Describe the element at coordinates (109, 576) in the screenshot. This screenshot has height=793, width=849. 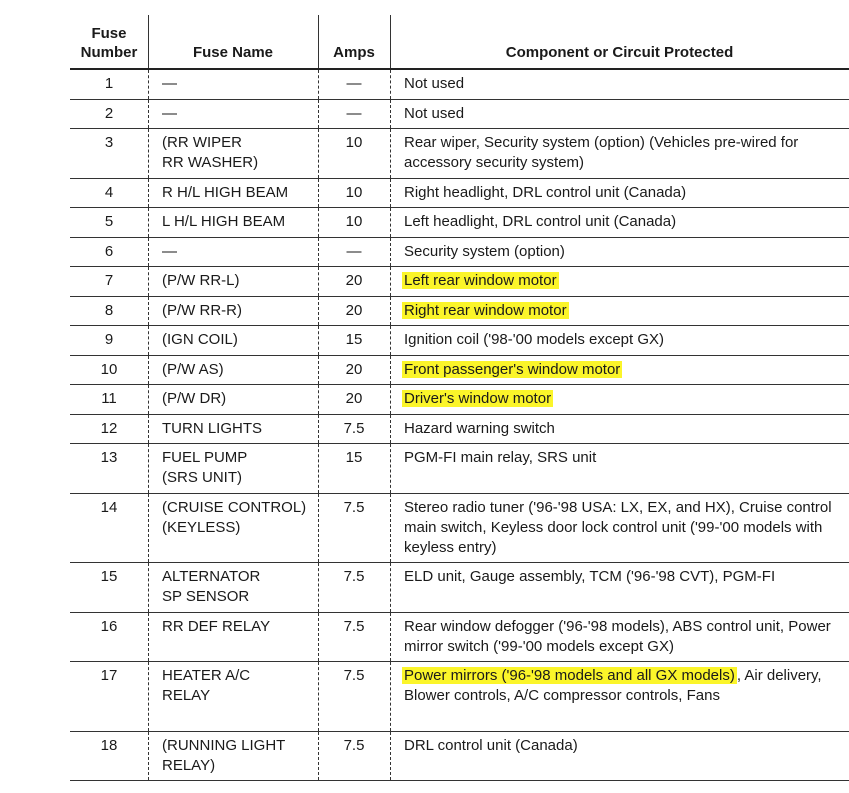
I see `fuse-number: 15` at that location.